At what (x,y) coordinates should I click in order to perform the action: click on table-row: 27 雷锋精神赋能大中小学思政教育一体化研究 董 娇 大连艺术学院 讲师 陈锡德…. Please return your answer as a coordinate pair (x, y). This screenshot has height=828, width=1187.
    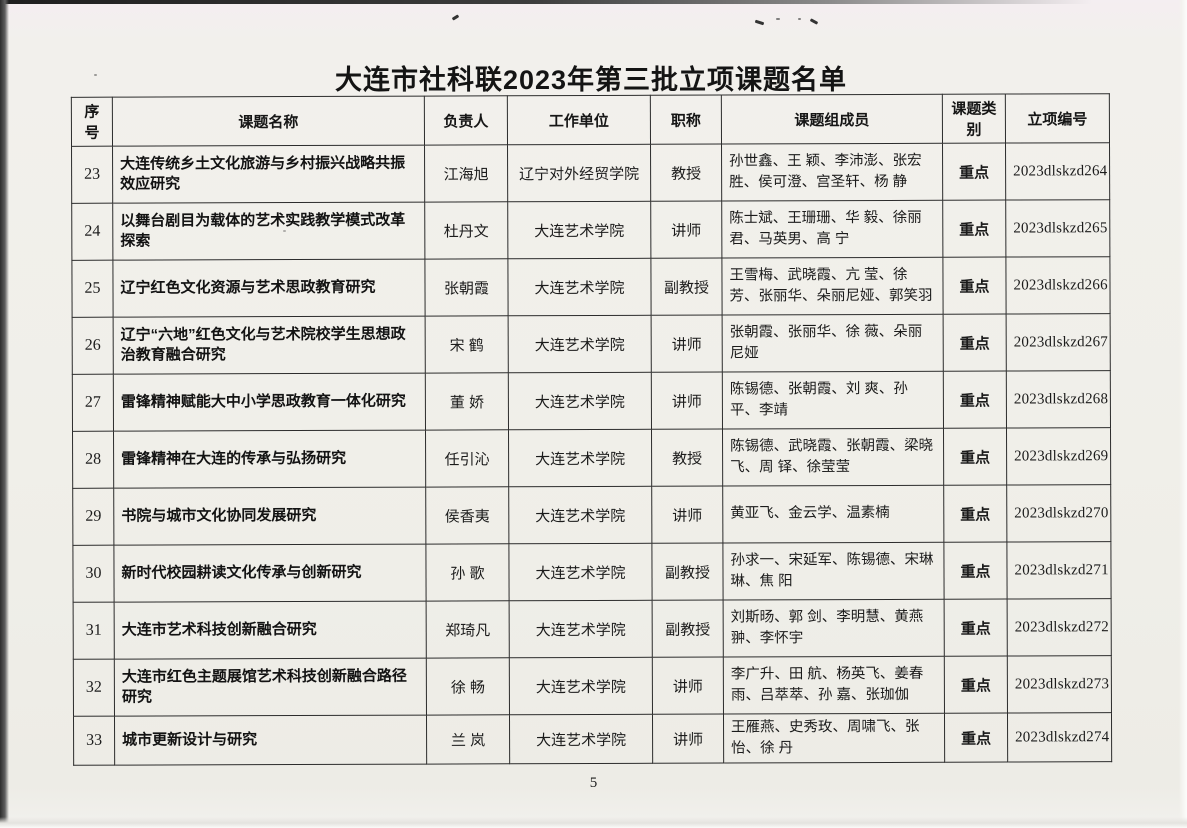
    Looking at the image, I should click on (591, 401).